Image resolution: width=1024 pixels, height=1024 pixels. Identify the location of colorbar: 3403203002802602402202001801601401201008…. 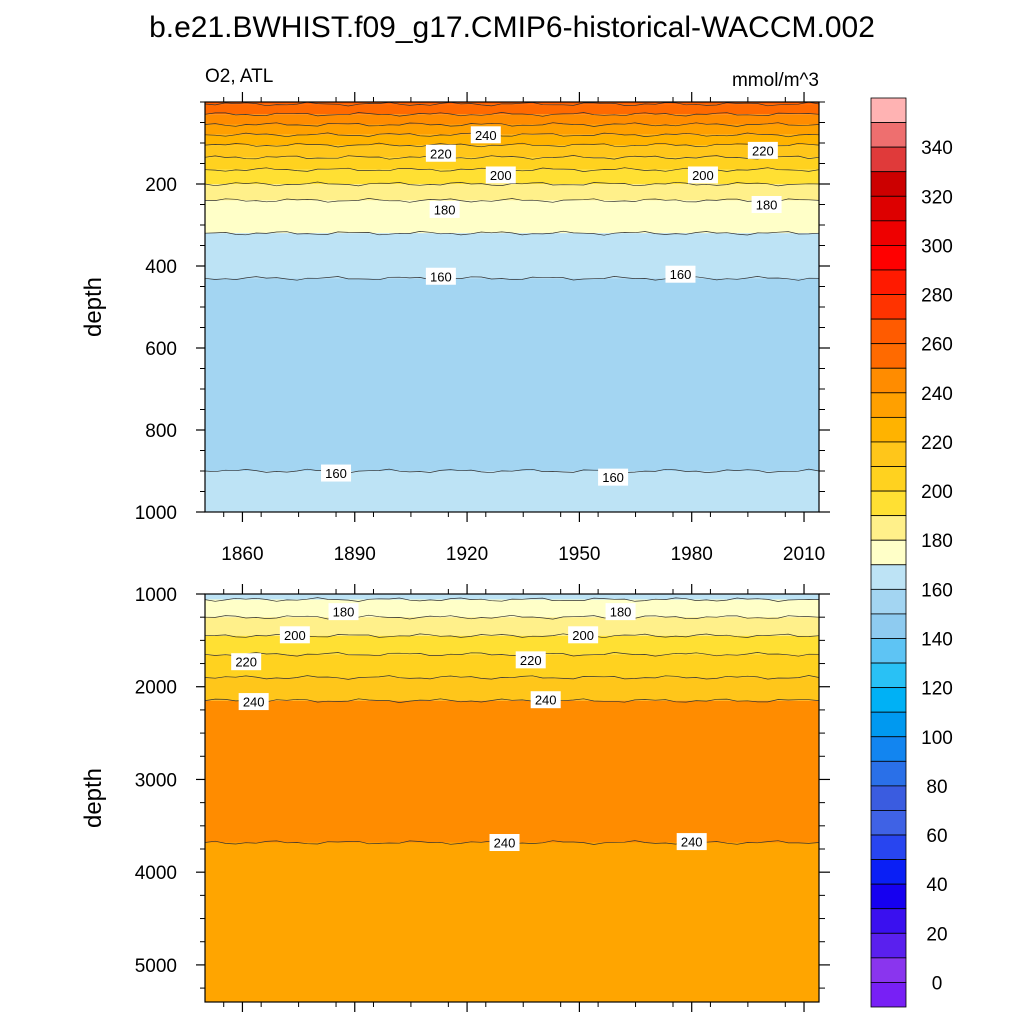
(911, 552).